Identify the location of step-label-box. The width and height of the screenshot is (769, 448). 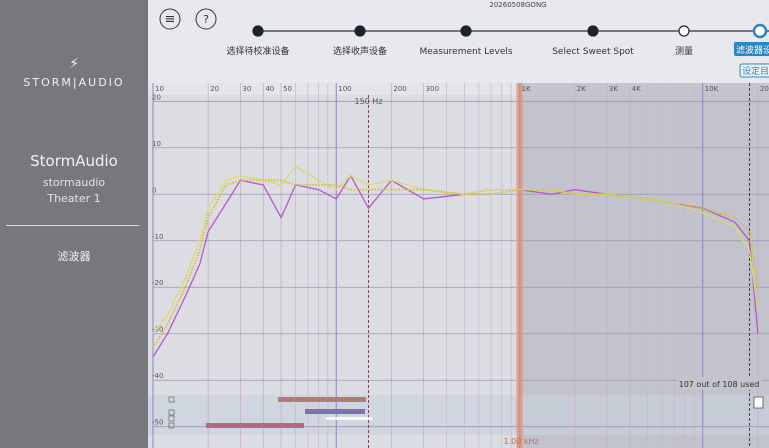
(751, 49).